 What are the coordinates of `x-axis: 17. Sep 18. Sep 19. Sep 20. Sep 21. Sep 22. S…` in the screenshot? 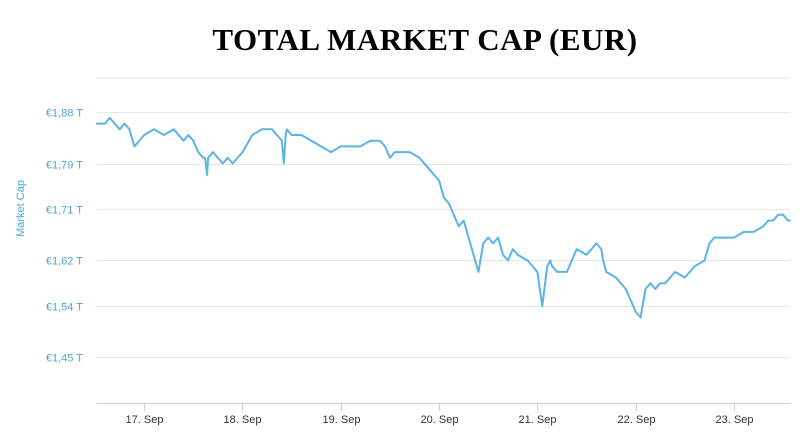 It's located at (443, 414).